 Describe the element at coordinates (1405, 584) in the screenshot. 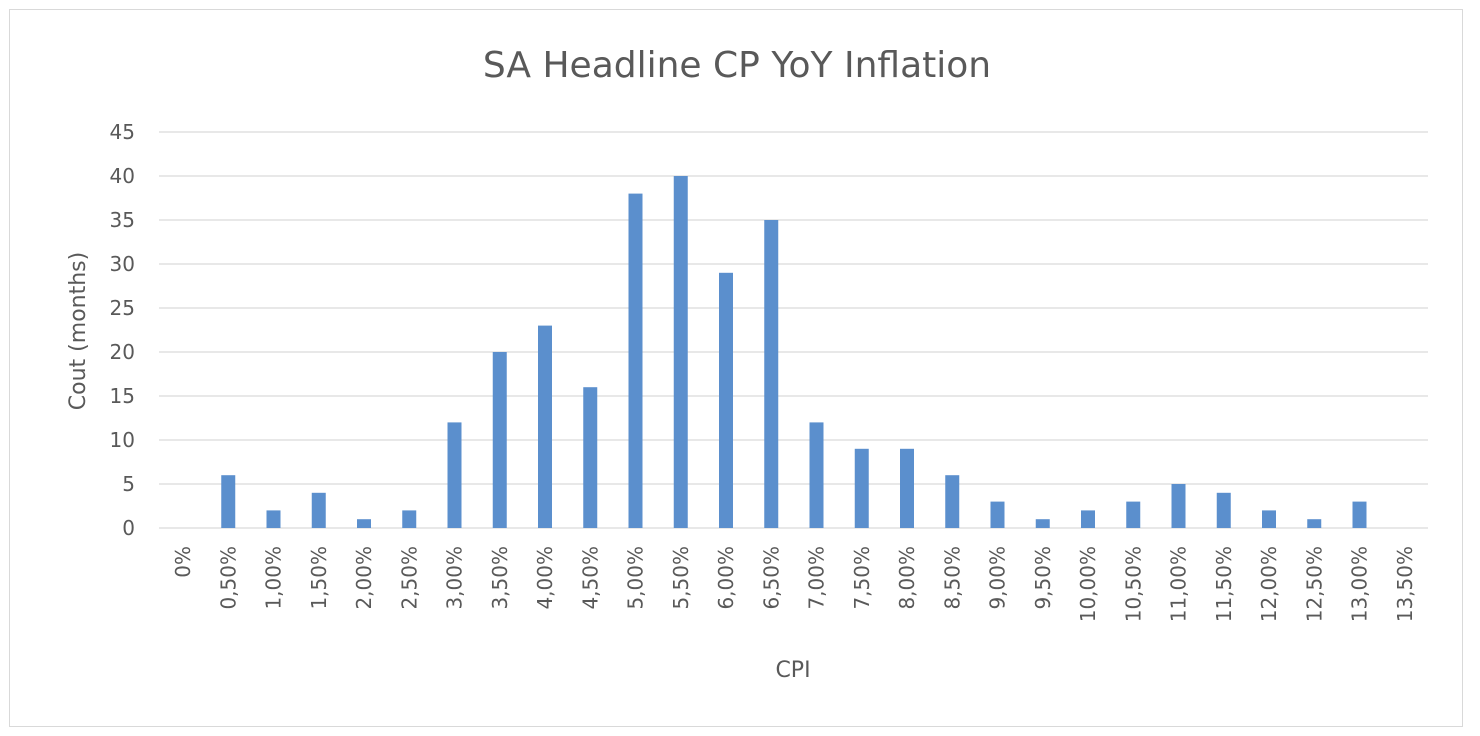

I see `x-tick-label: 13,50%` at that location.